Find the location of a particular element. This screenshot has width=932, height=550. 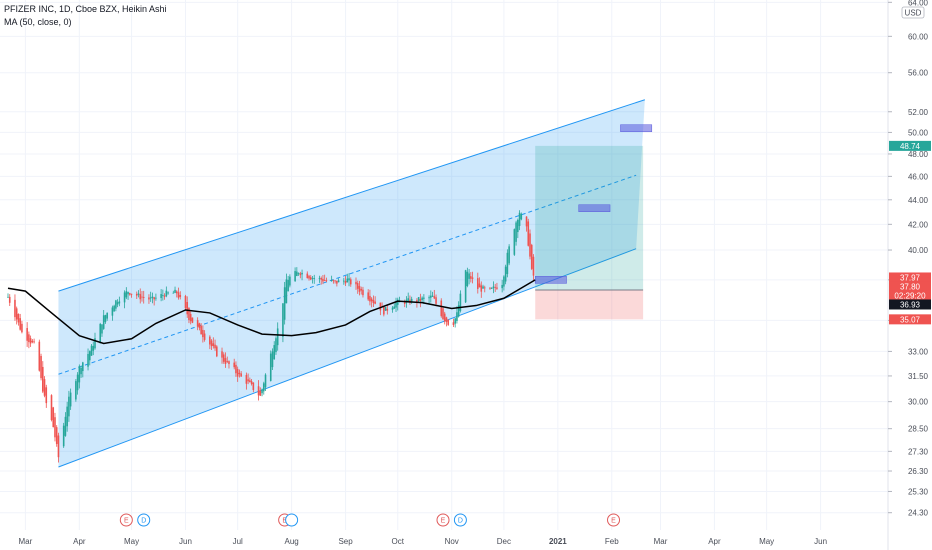

y-tick-label: 40.00 is located at coordinates (918, 250).